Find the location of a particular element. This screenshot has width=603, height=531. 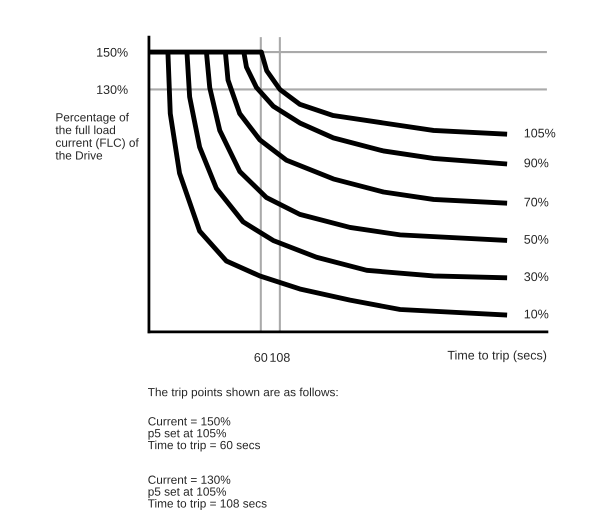

text: The trip points shown are as follows: is located at coordinates (243, 393).